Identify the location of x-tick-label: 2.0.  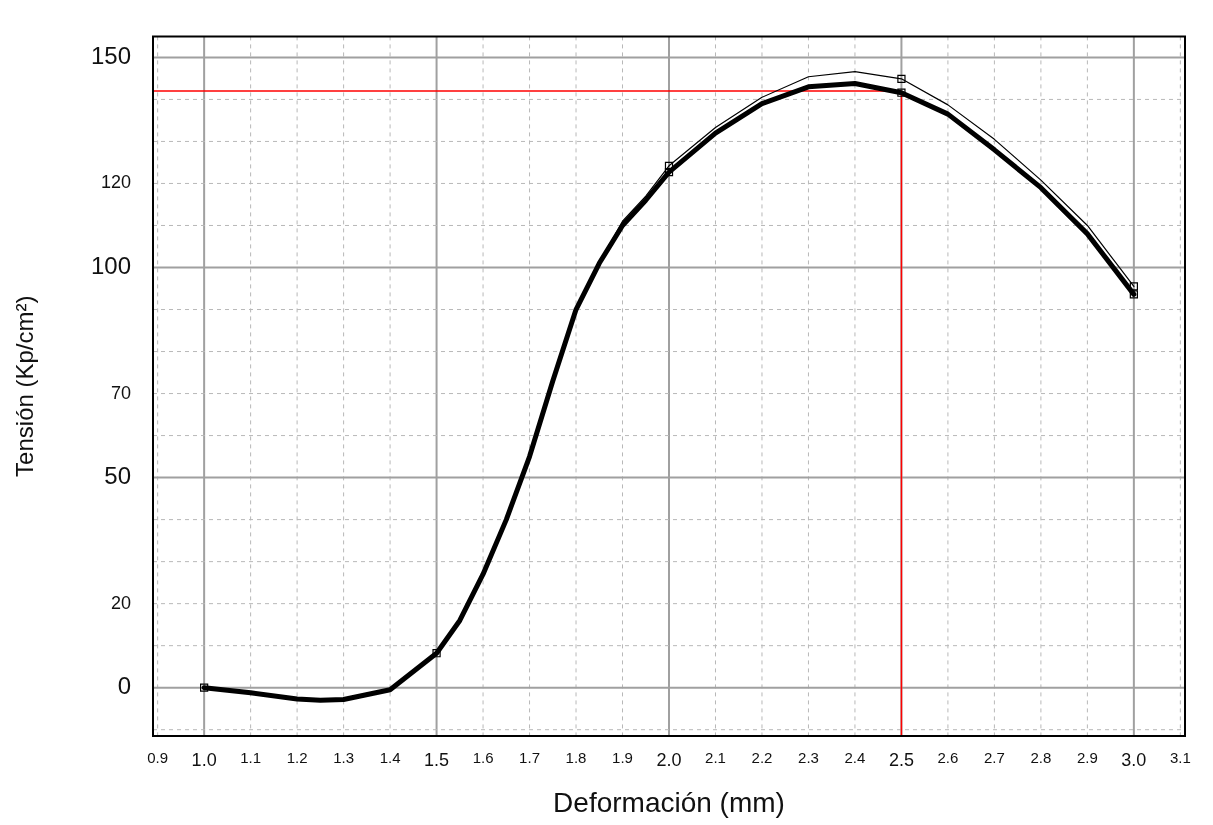
(669, 759).